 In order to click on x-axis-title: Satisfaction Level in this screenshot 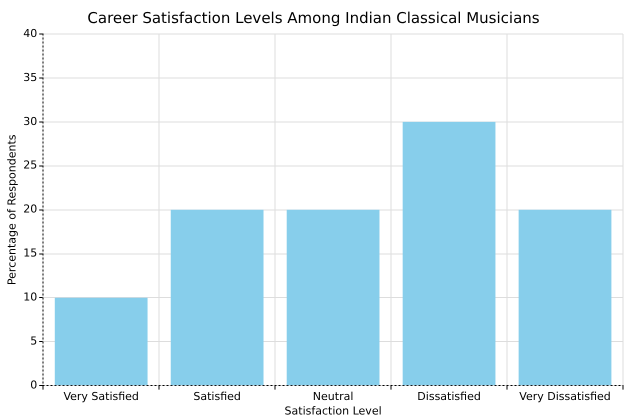, I will do `click(333, 411)`.